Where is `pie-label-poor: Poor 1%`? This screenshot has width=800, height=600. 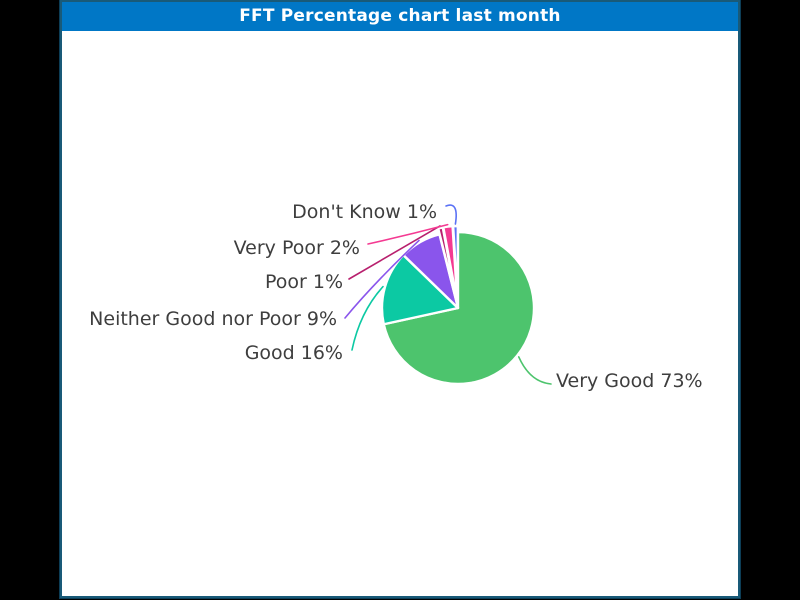
pie-label-poor: Poor 1% is located at coordinates (303, 282).